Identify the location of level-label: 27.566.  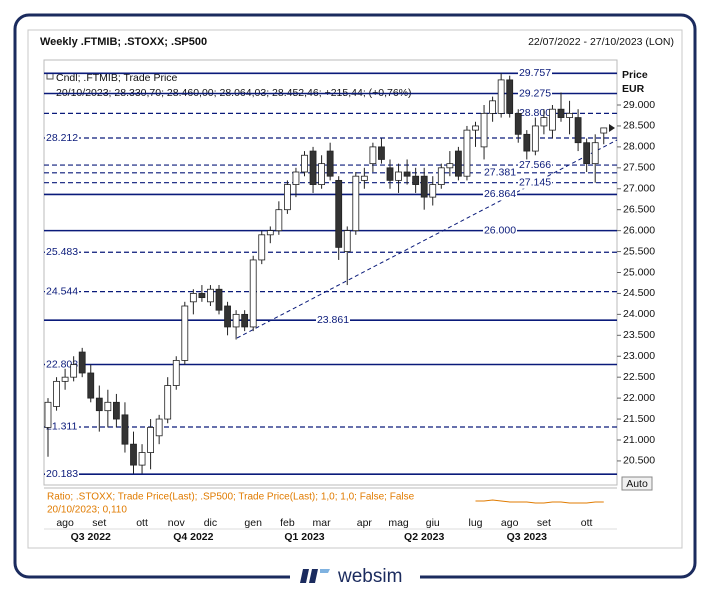
(535, 165).